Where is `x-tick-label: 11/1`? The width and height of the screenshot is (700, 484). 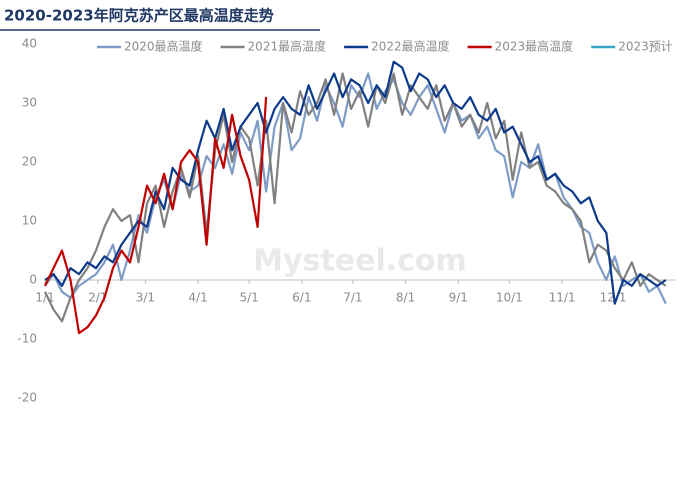 x-tick-label: 11/1 is located at coordinates (562, 298).